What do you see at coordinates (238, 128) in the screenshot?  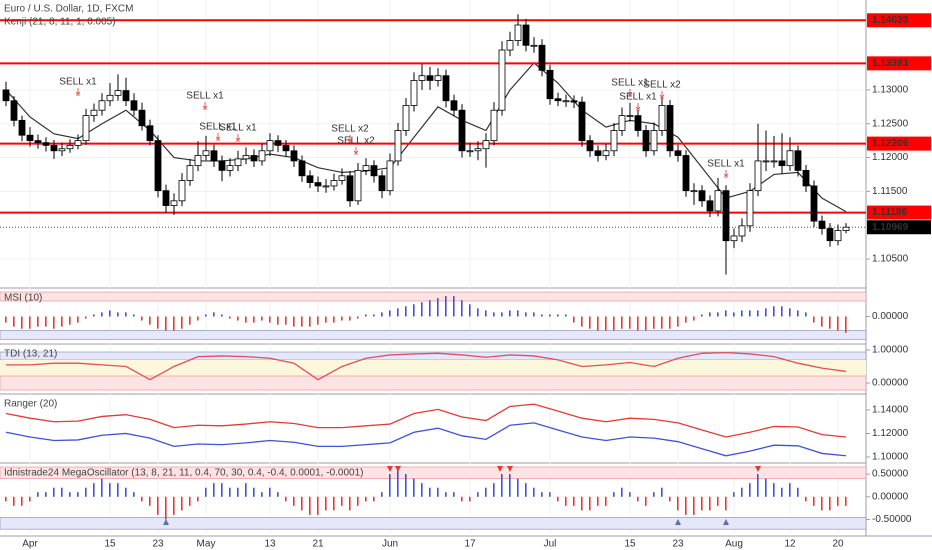 I see `signal-label: SELL x1` at bounding box center [238, 128].